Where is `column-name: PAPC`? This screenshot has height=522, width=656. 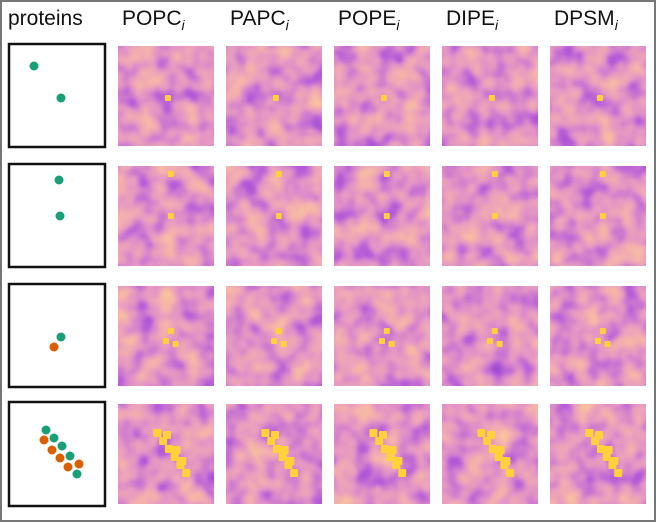
column-name: PAPC is located at coordinates (258, 18).